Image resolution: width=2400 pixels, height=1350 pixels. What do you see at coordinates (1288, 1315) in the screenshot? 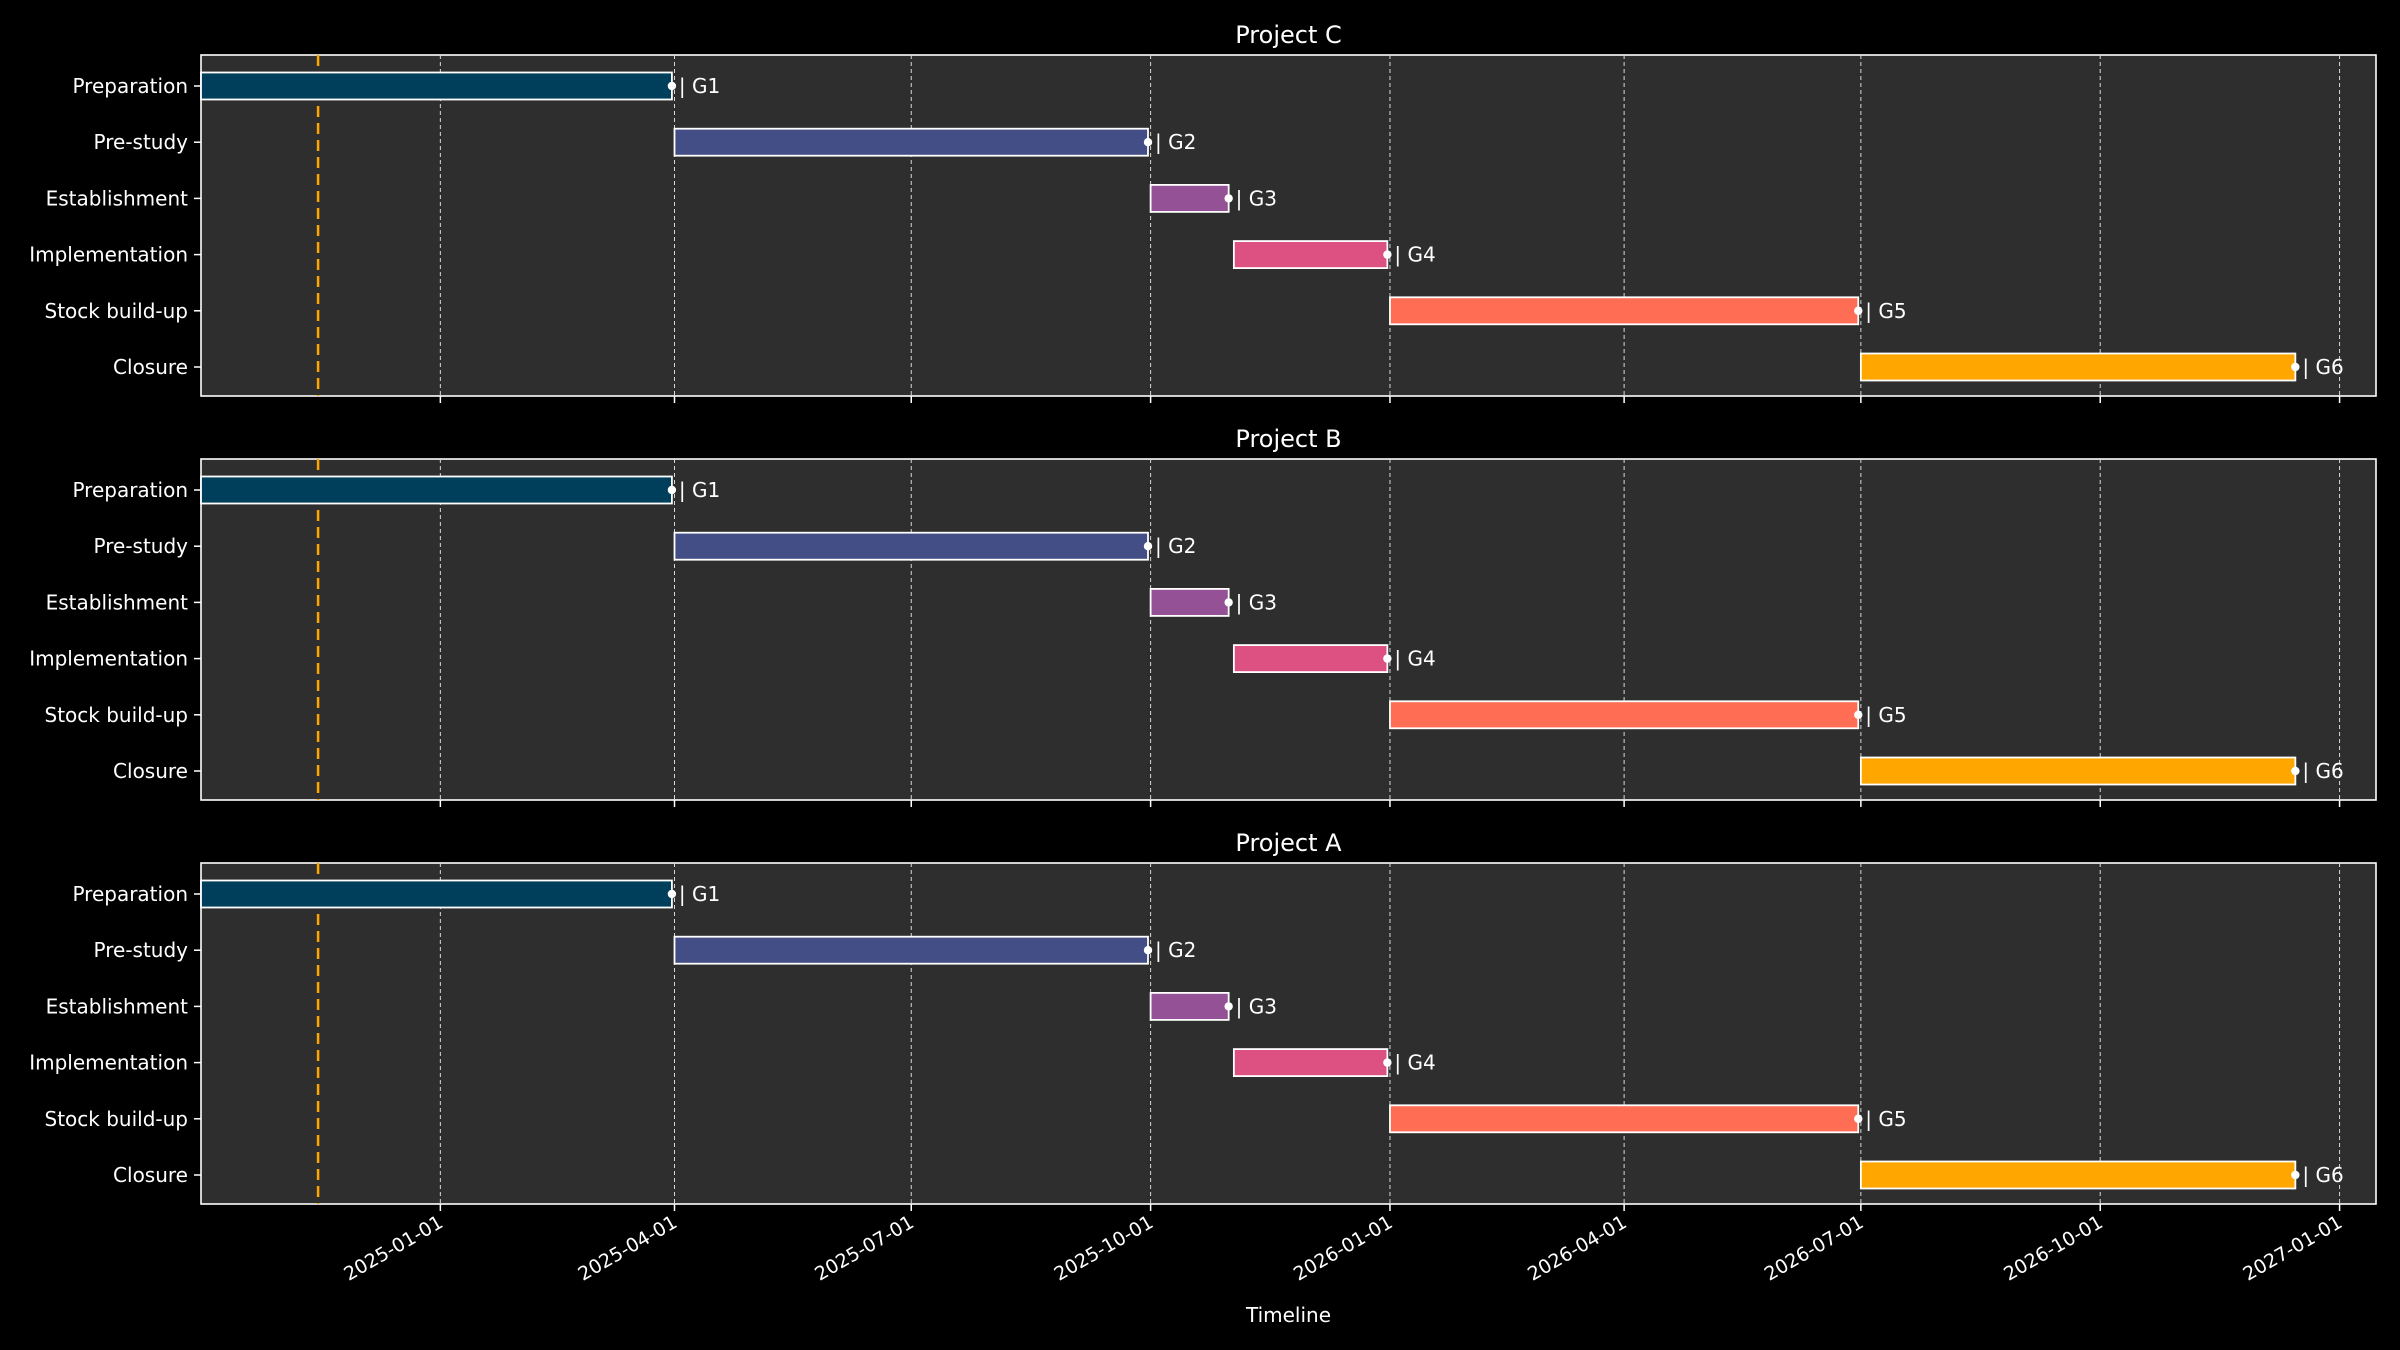
I see `x-axis-label: Timeline` at bounding box center [1288, 1315].